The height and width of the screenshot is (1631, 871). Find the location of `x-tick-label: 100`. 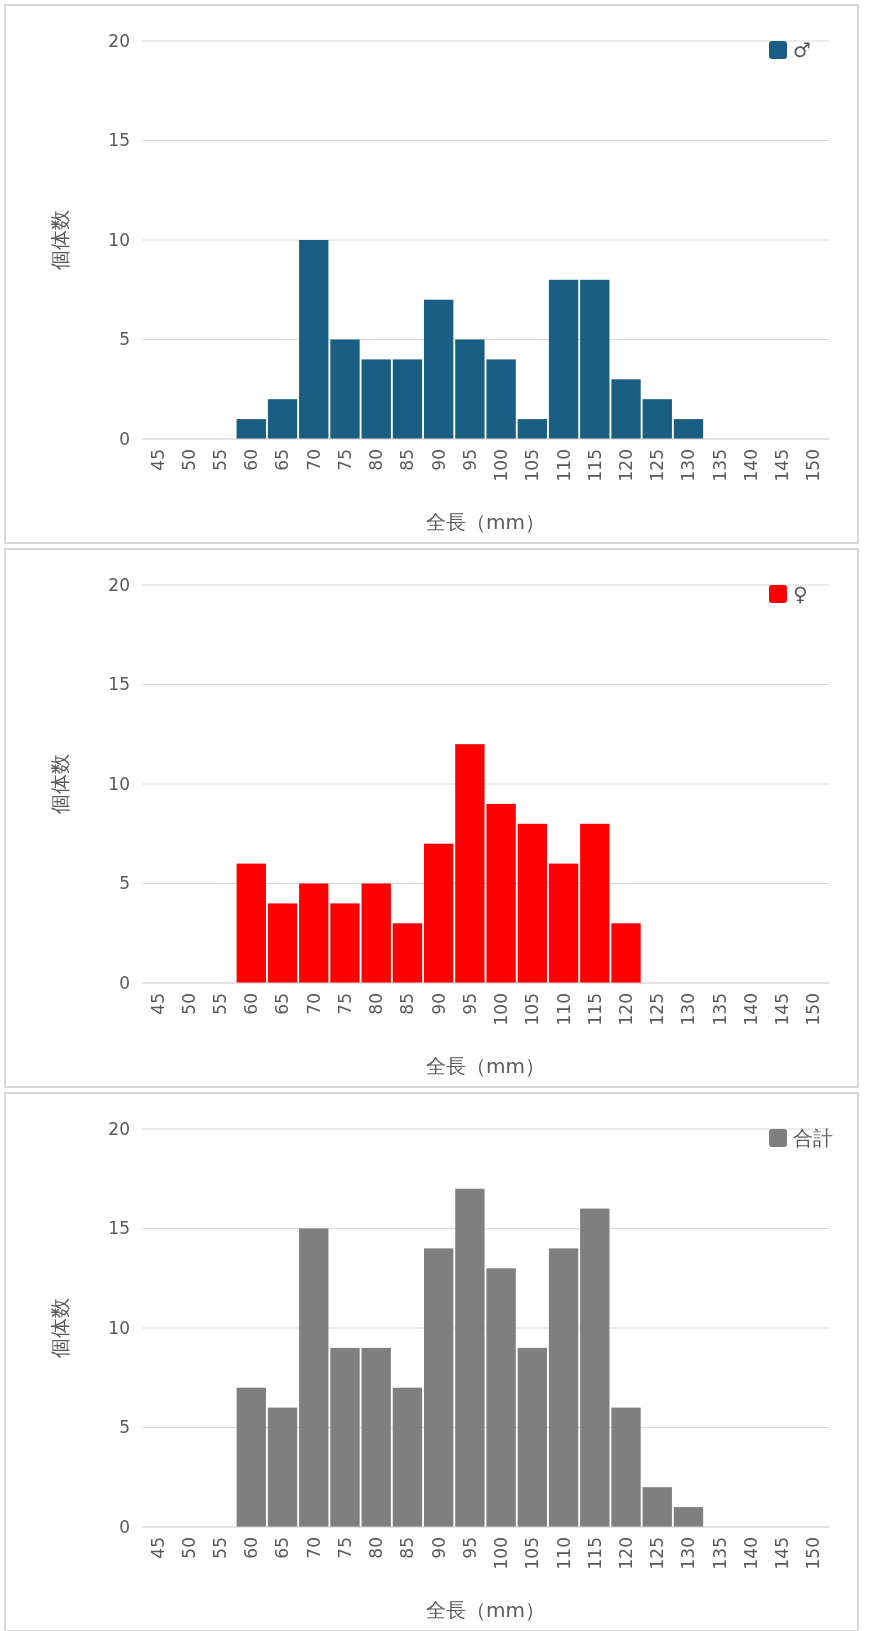

x-tick-label: 100 is located at coordinates (501, 1553).